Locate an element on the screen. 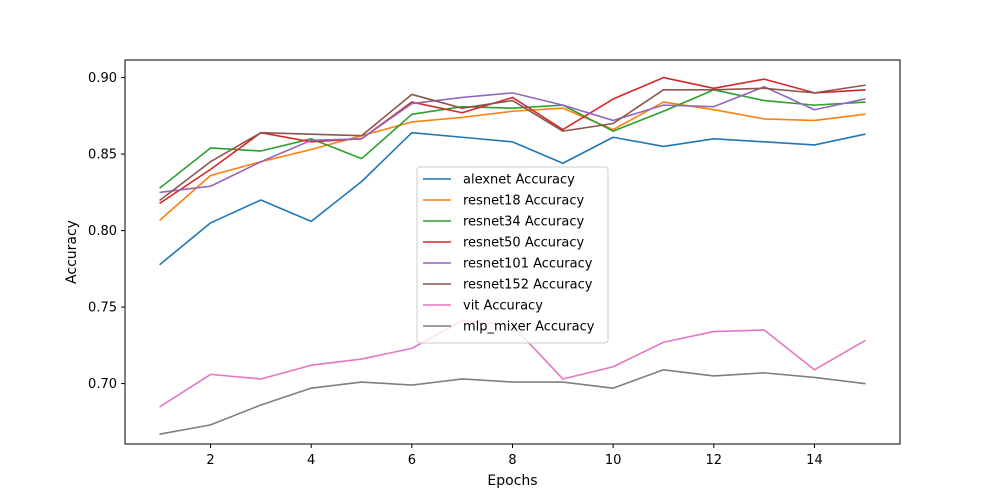 The height and width of the screenshot is (504, 1000). x-tick-label: 4 is located at coordinates (311, 460).